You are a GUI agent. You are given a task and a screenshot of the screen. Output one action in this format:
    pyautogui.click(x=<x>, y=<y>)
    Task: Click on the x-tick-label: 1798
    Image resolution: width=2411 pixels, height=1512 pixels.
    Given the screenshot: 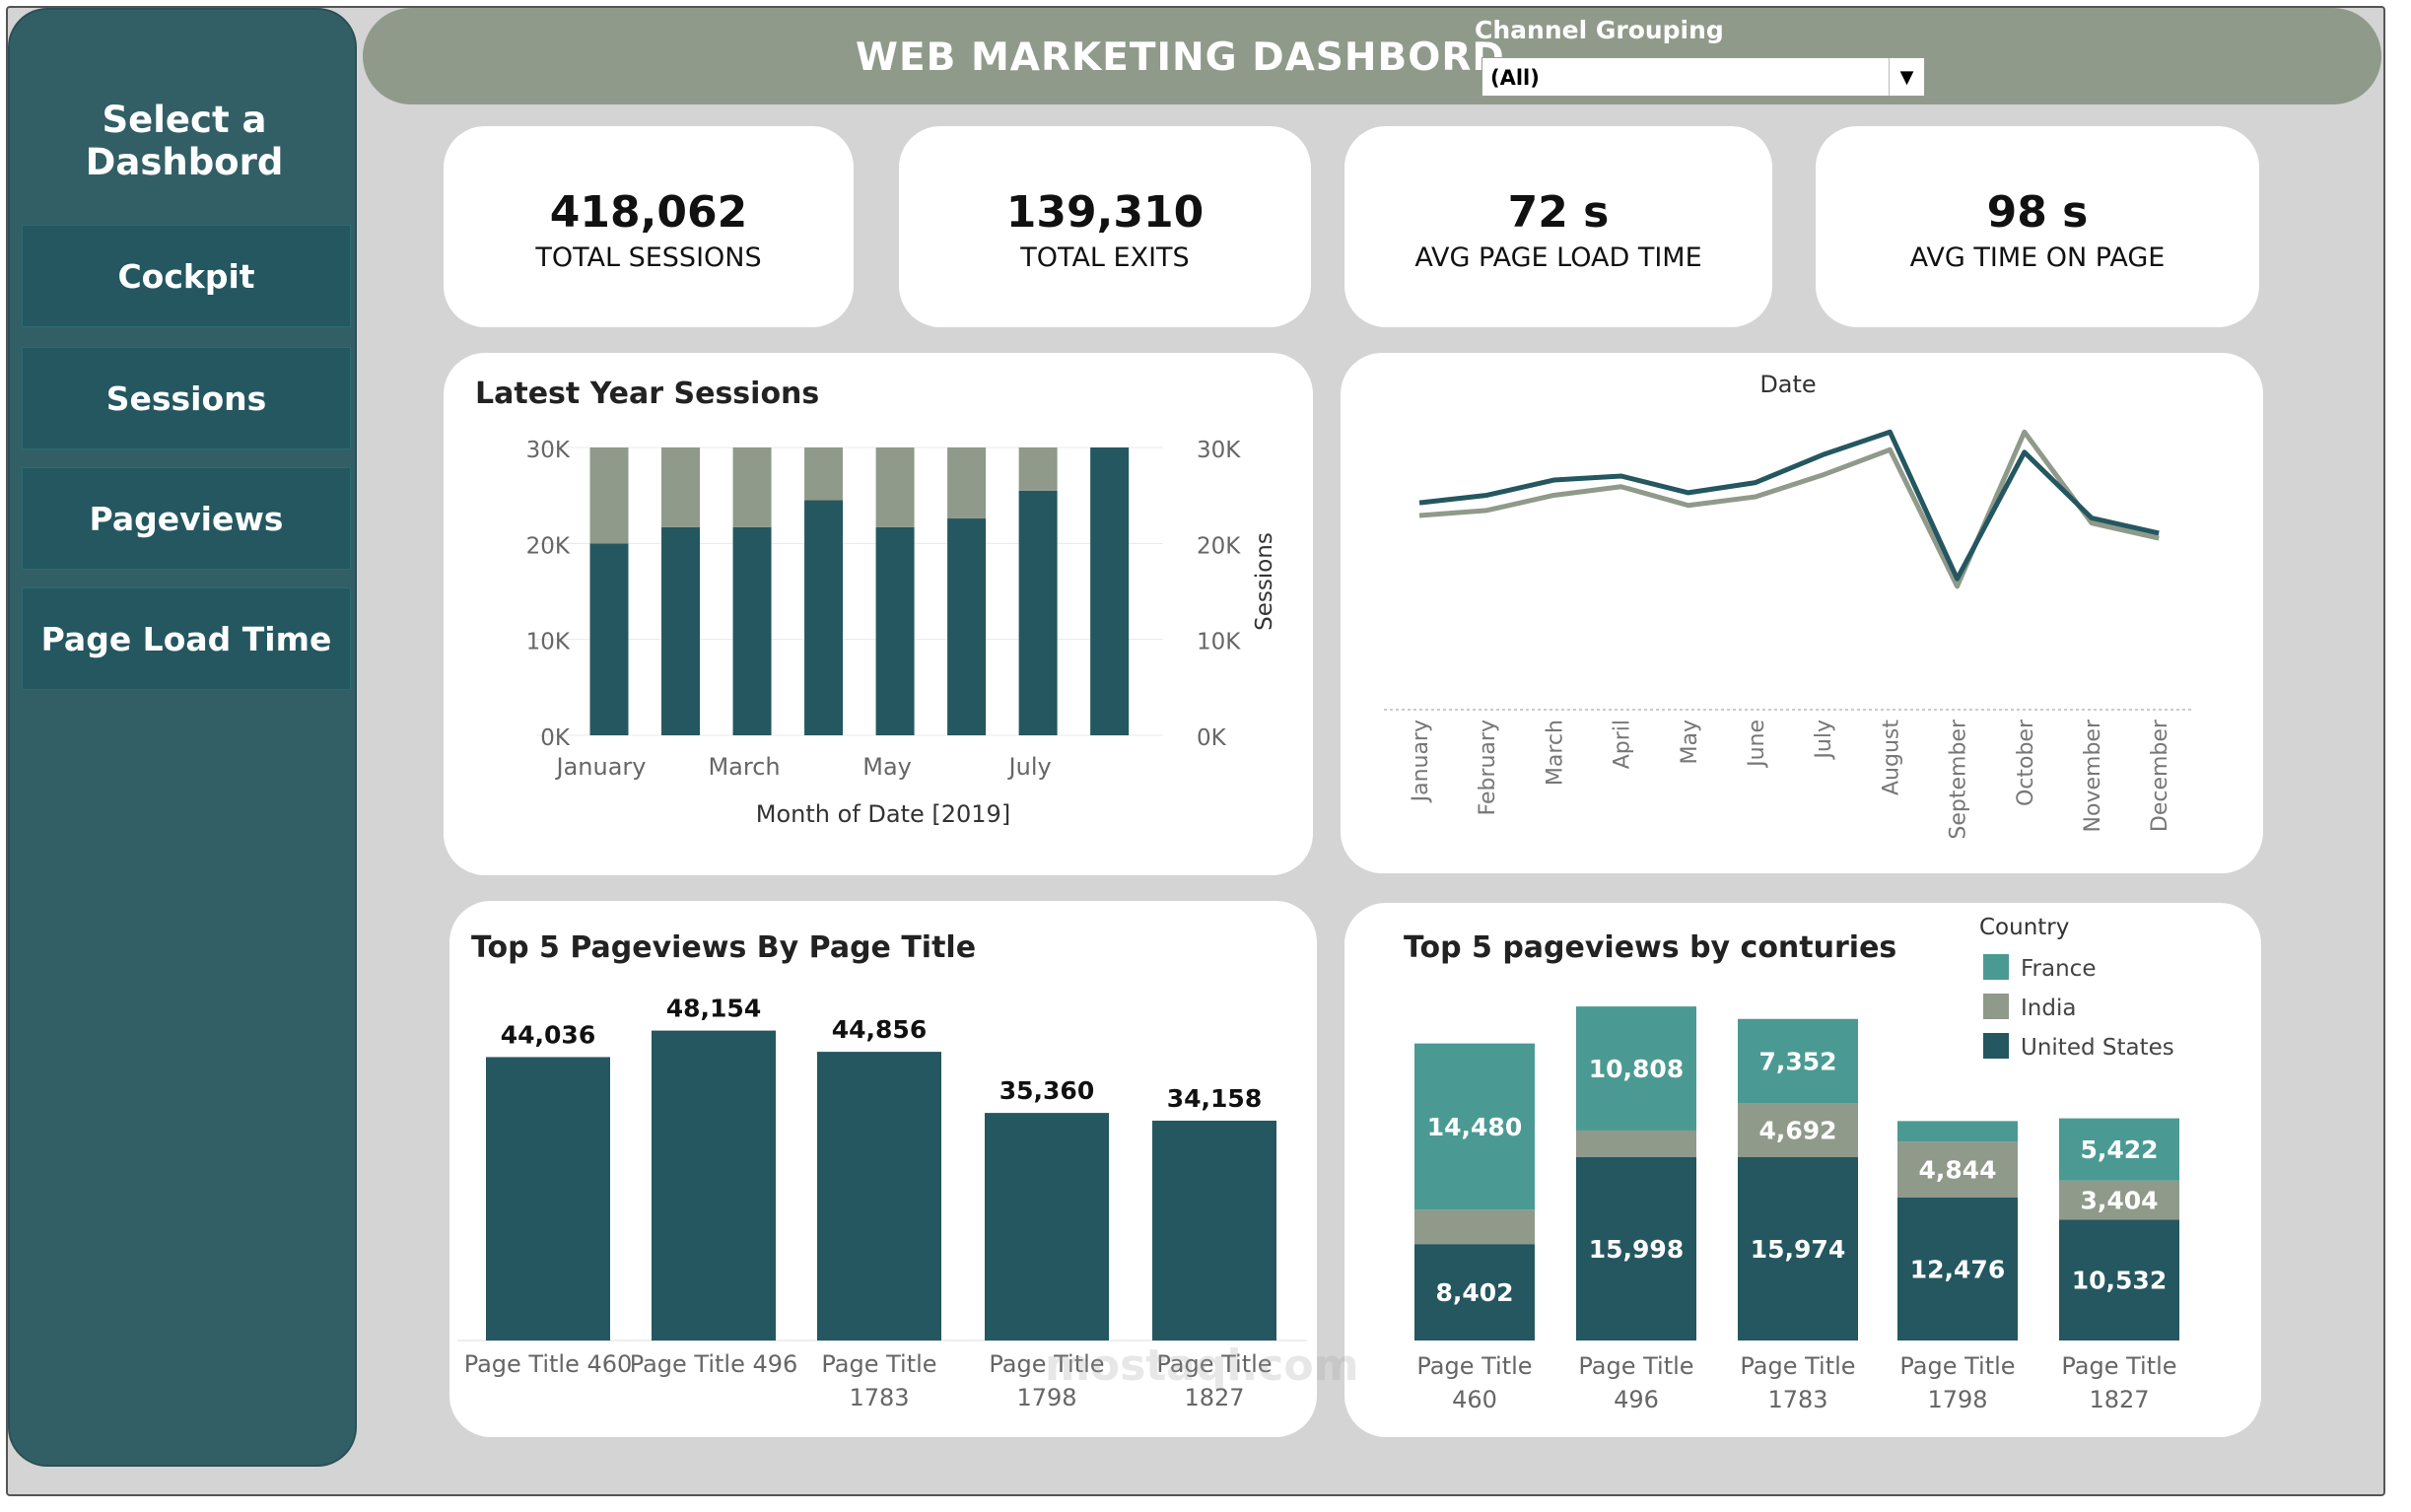 What is the action you would take?
    pyautogui.click(x=1046, y=1398)
    